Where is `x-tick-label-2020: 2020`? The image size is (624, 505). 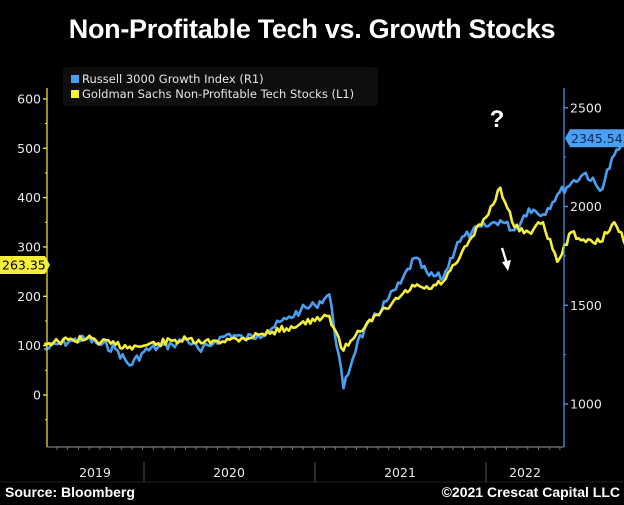
x-tick-label-2020: 2020 is located at coordinates (229, 472).